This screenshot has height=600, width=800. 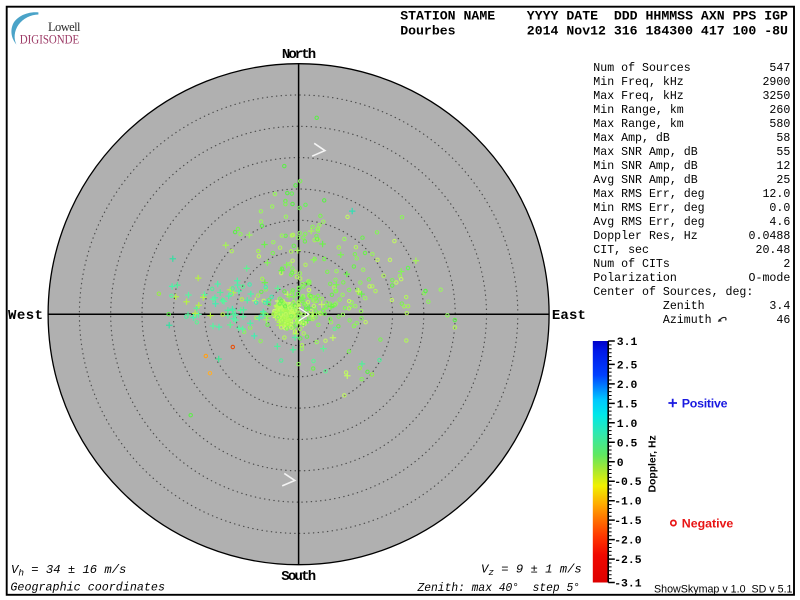 What do you see at coordinates (779, 124) in the screenshot?
I see `svg-text: 580` at bounding box center [779, 124].